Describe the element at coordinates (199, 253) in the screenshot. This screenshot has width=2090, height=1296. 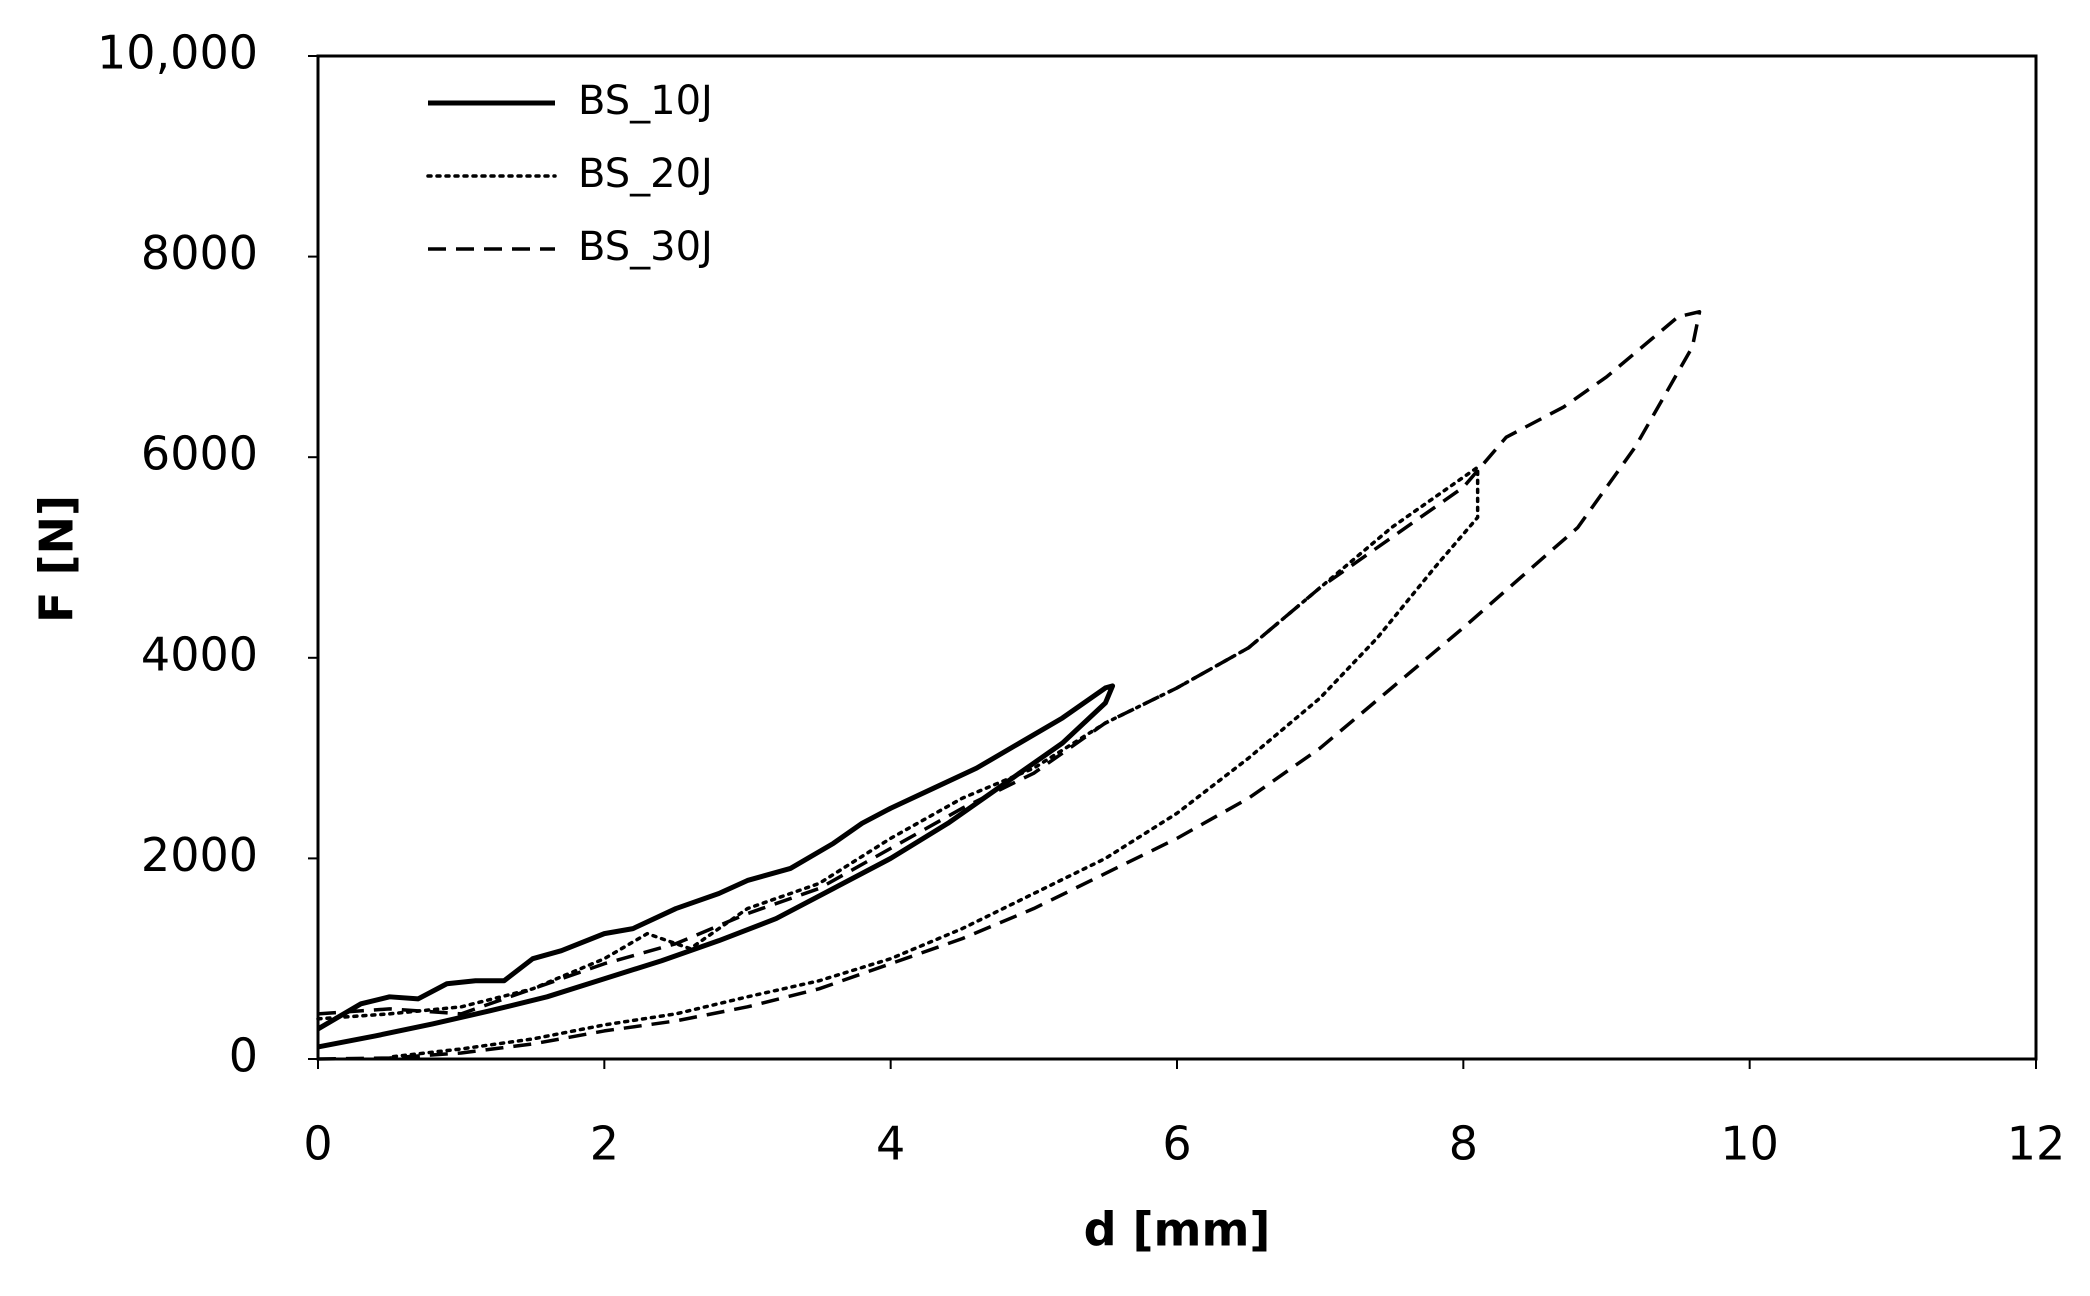
I see `y-tick-label: 8000` at that location.